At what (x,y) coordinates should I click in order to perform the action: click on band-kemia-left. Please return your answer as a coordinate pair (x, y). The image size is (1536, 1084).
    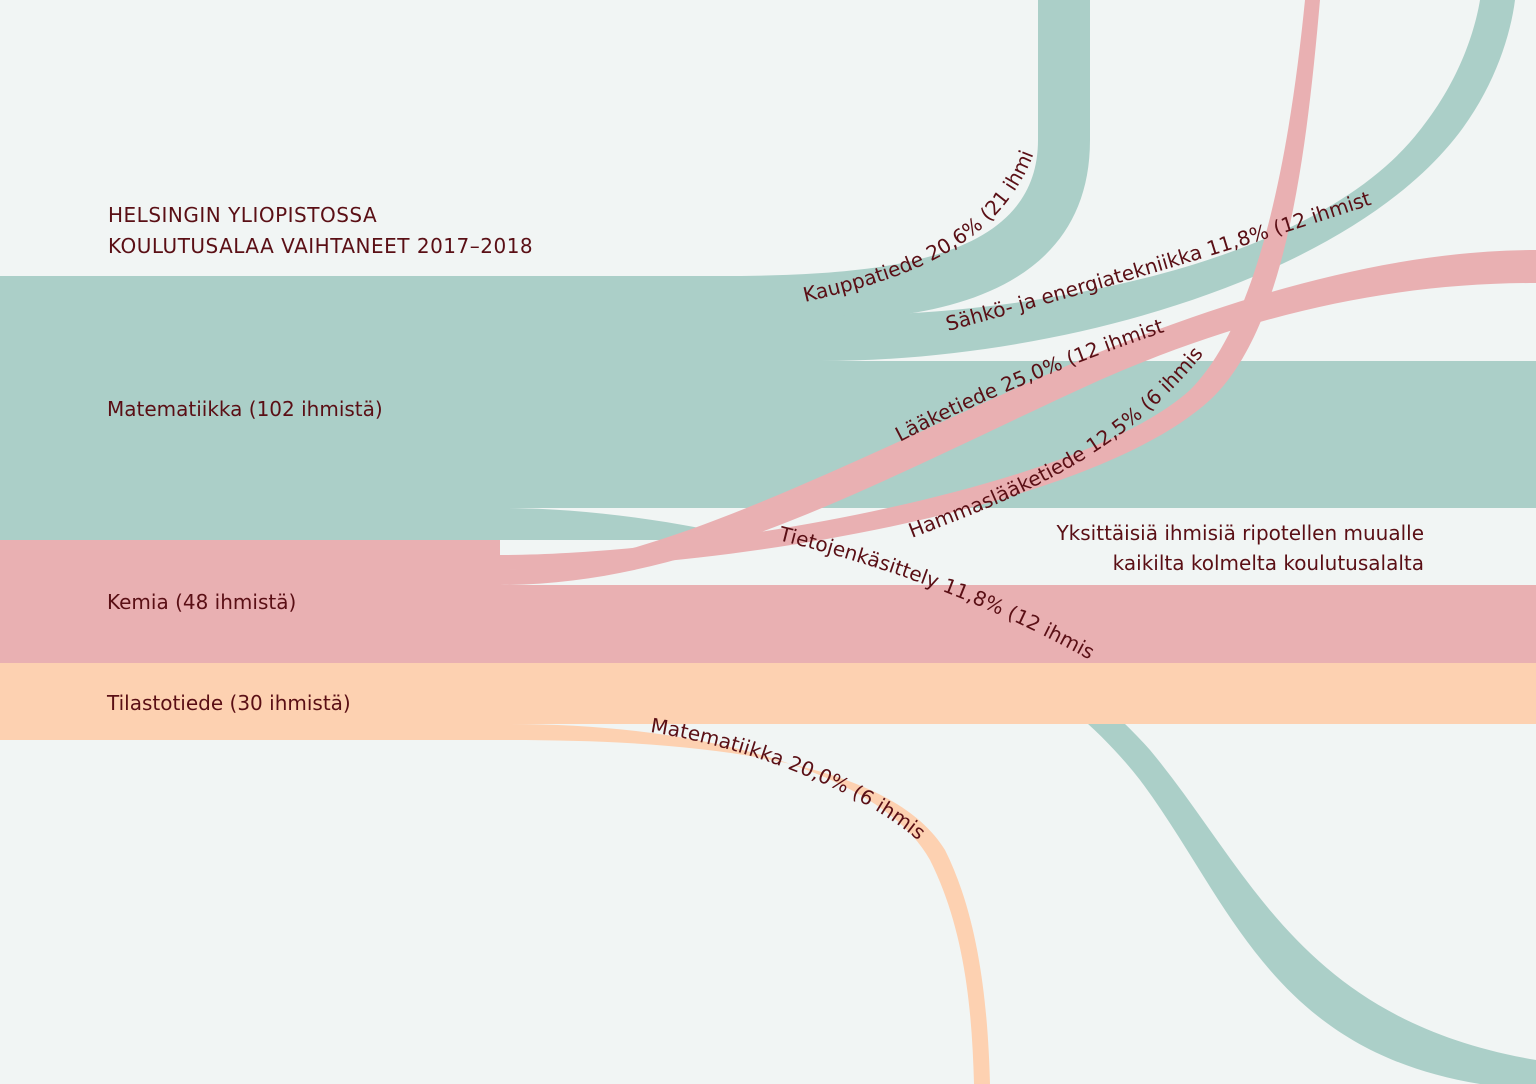
    Looking at the image, I should click on (250, 562).